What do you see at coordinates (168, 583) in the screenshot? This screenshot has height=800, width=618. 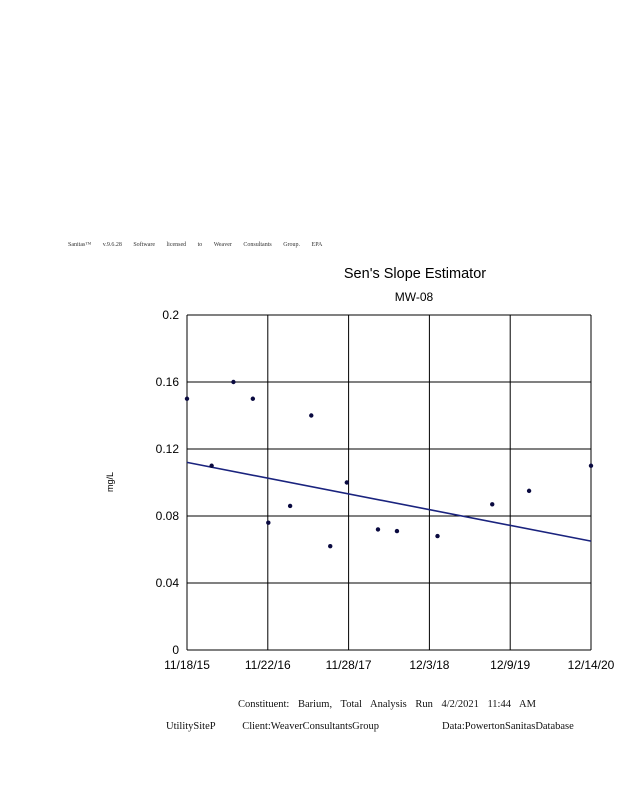 I see `y-tick-label: 0.04` at bounding box center [168, 583].